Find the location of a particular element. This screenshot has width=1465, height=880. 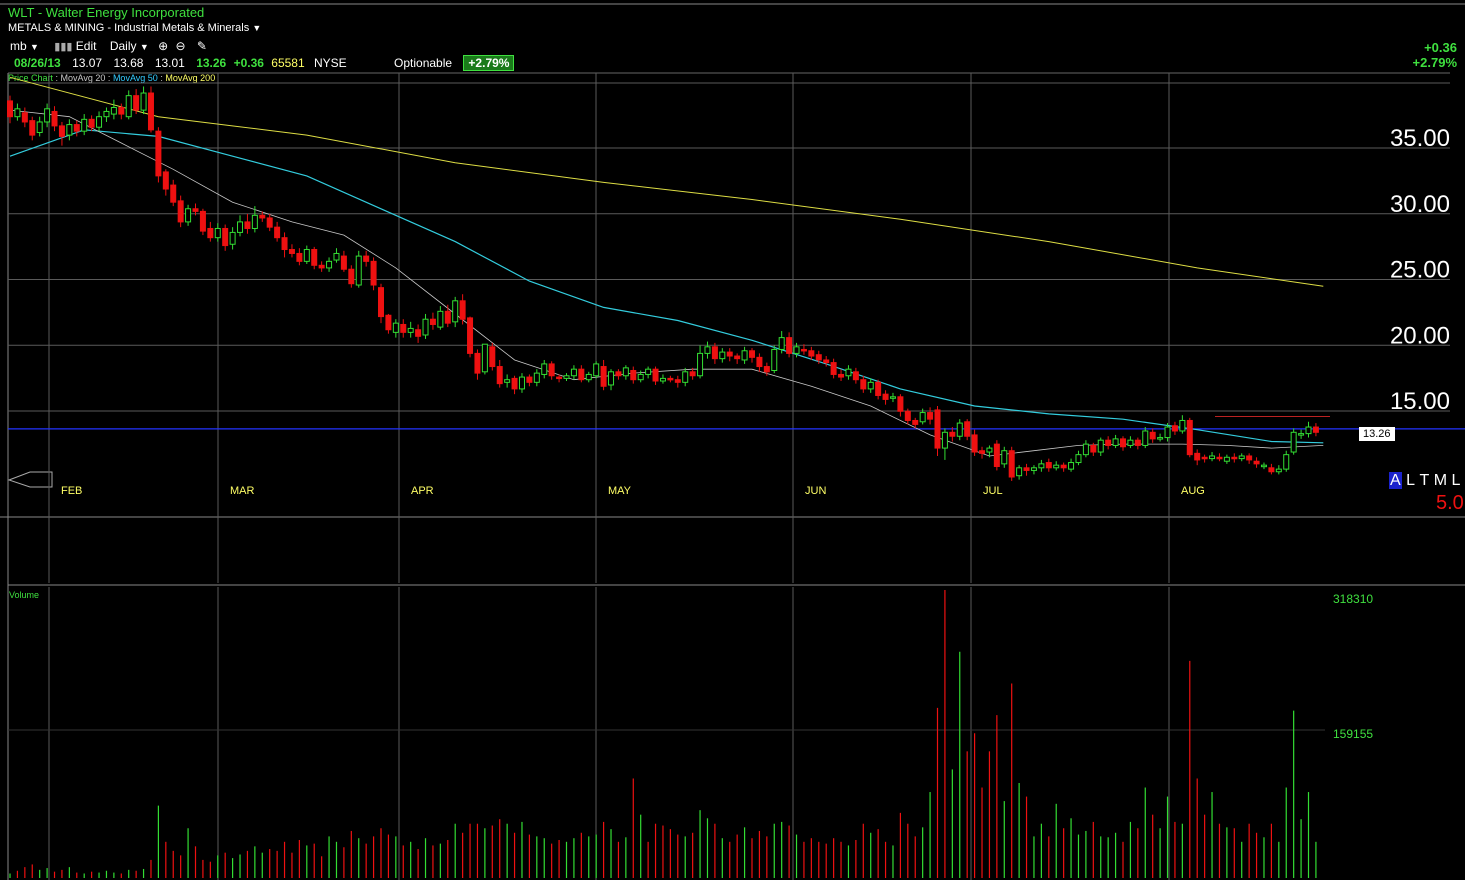

y-tick-label: 15.00 is located at coordinates (1420, 401).